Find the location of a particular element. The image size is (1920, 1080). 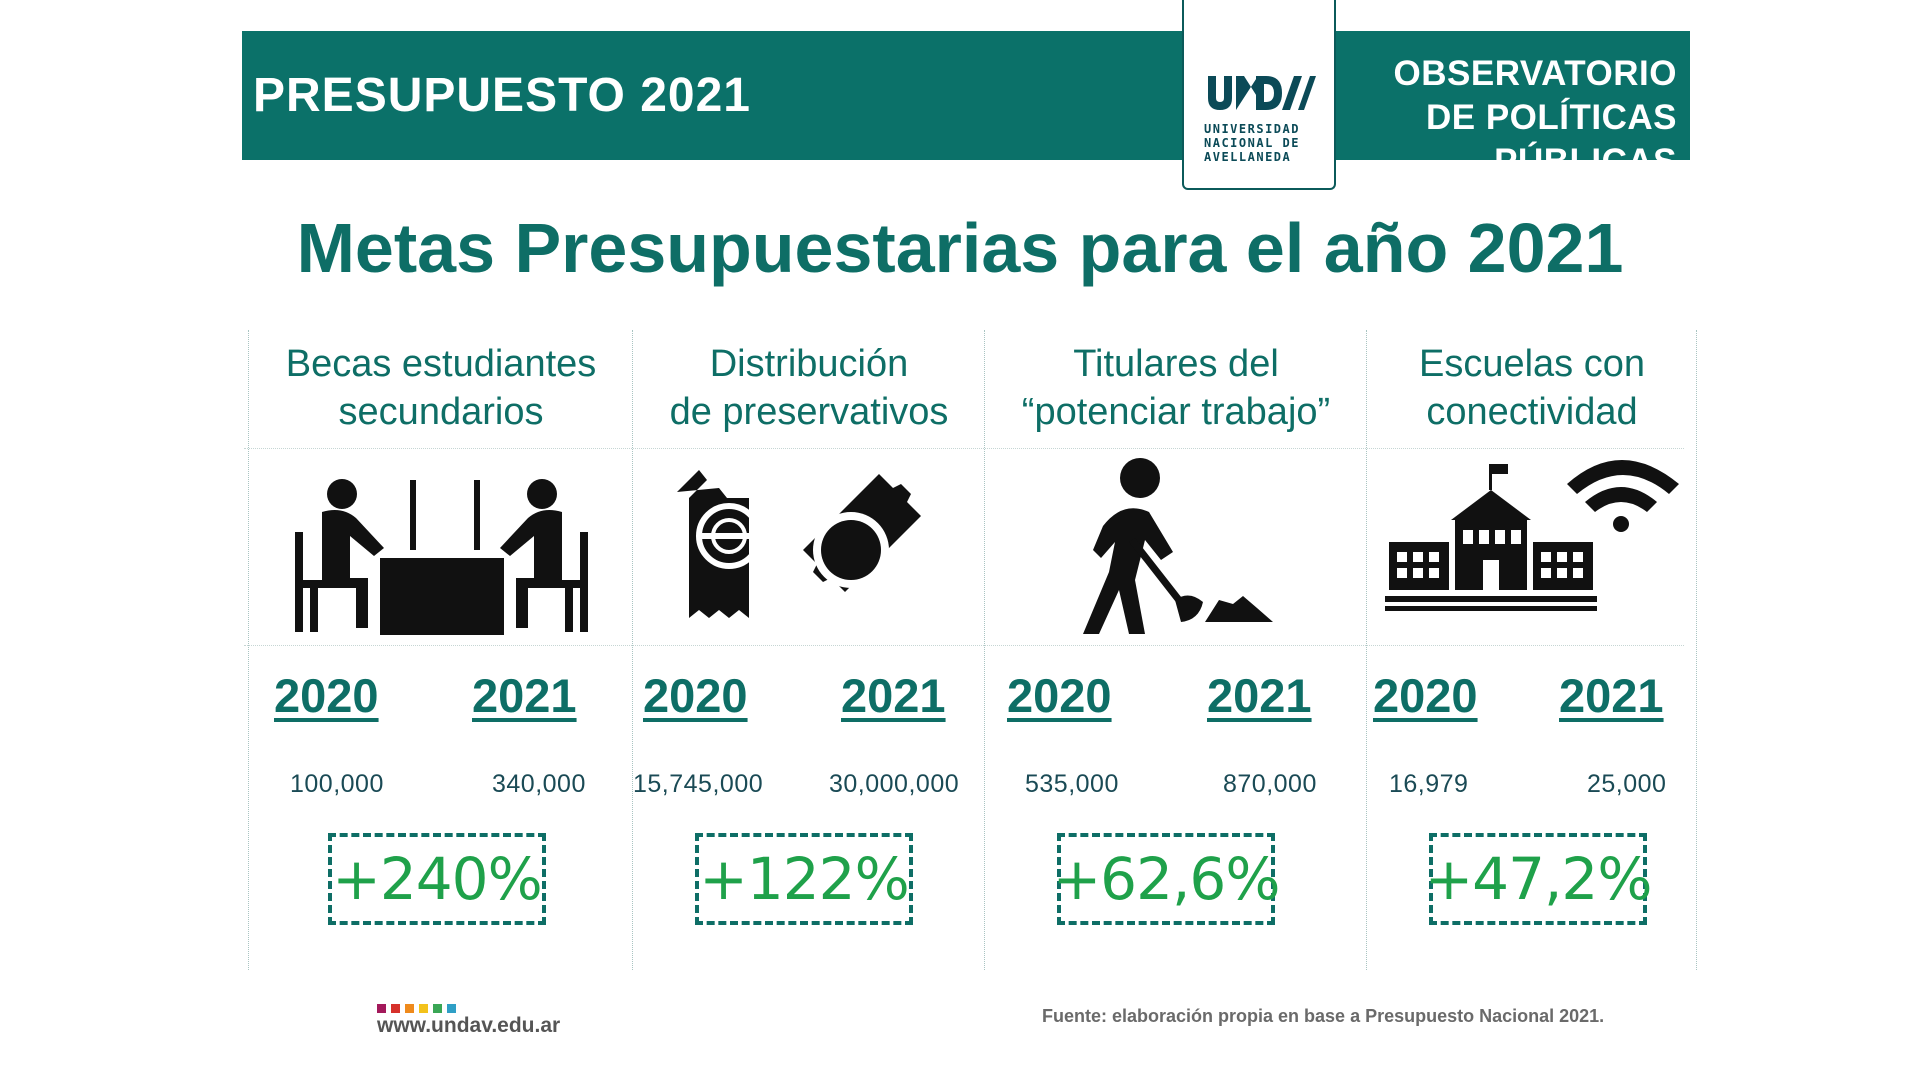

column-title: Distribución de preservativos is located at coordinates (809, 388).